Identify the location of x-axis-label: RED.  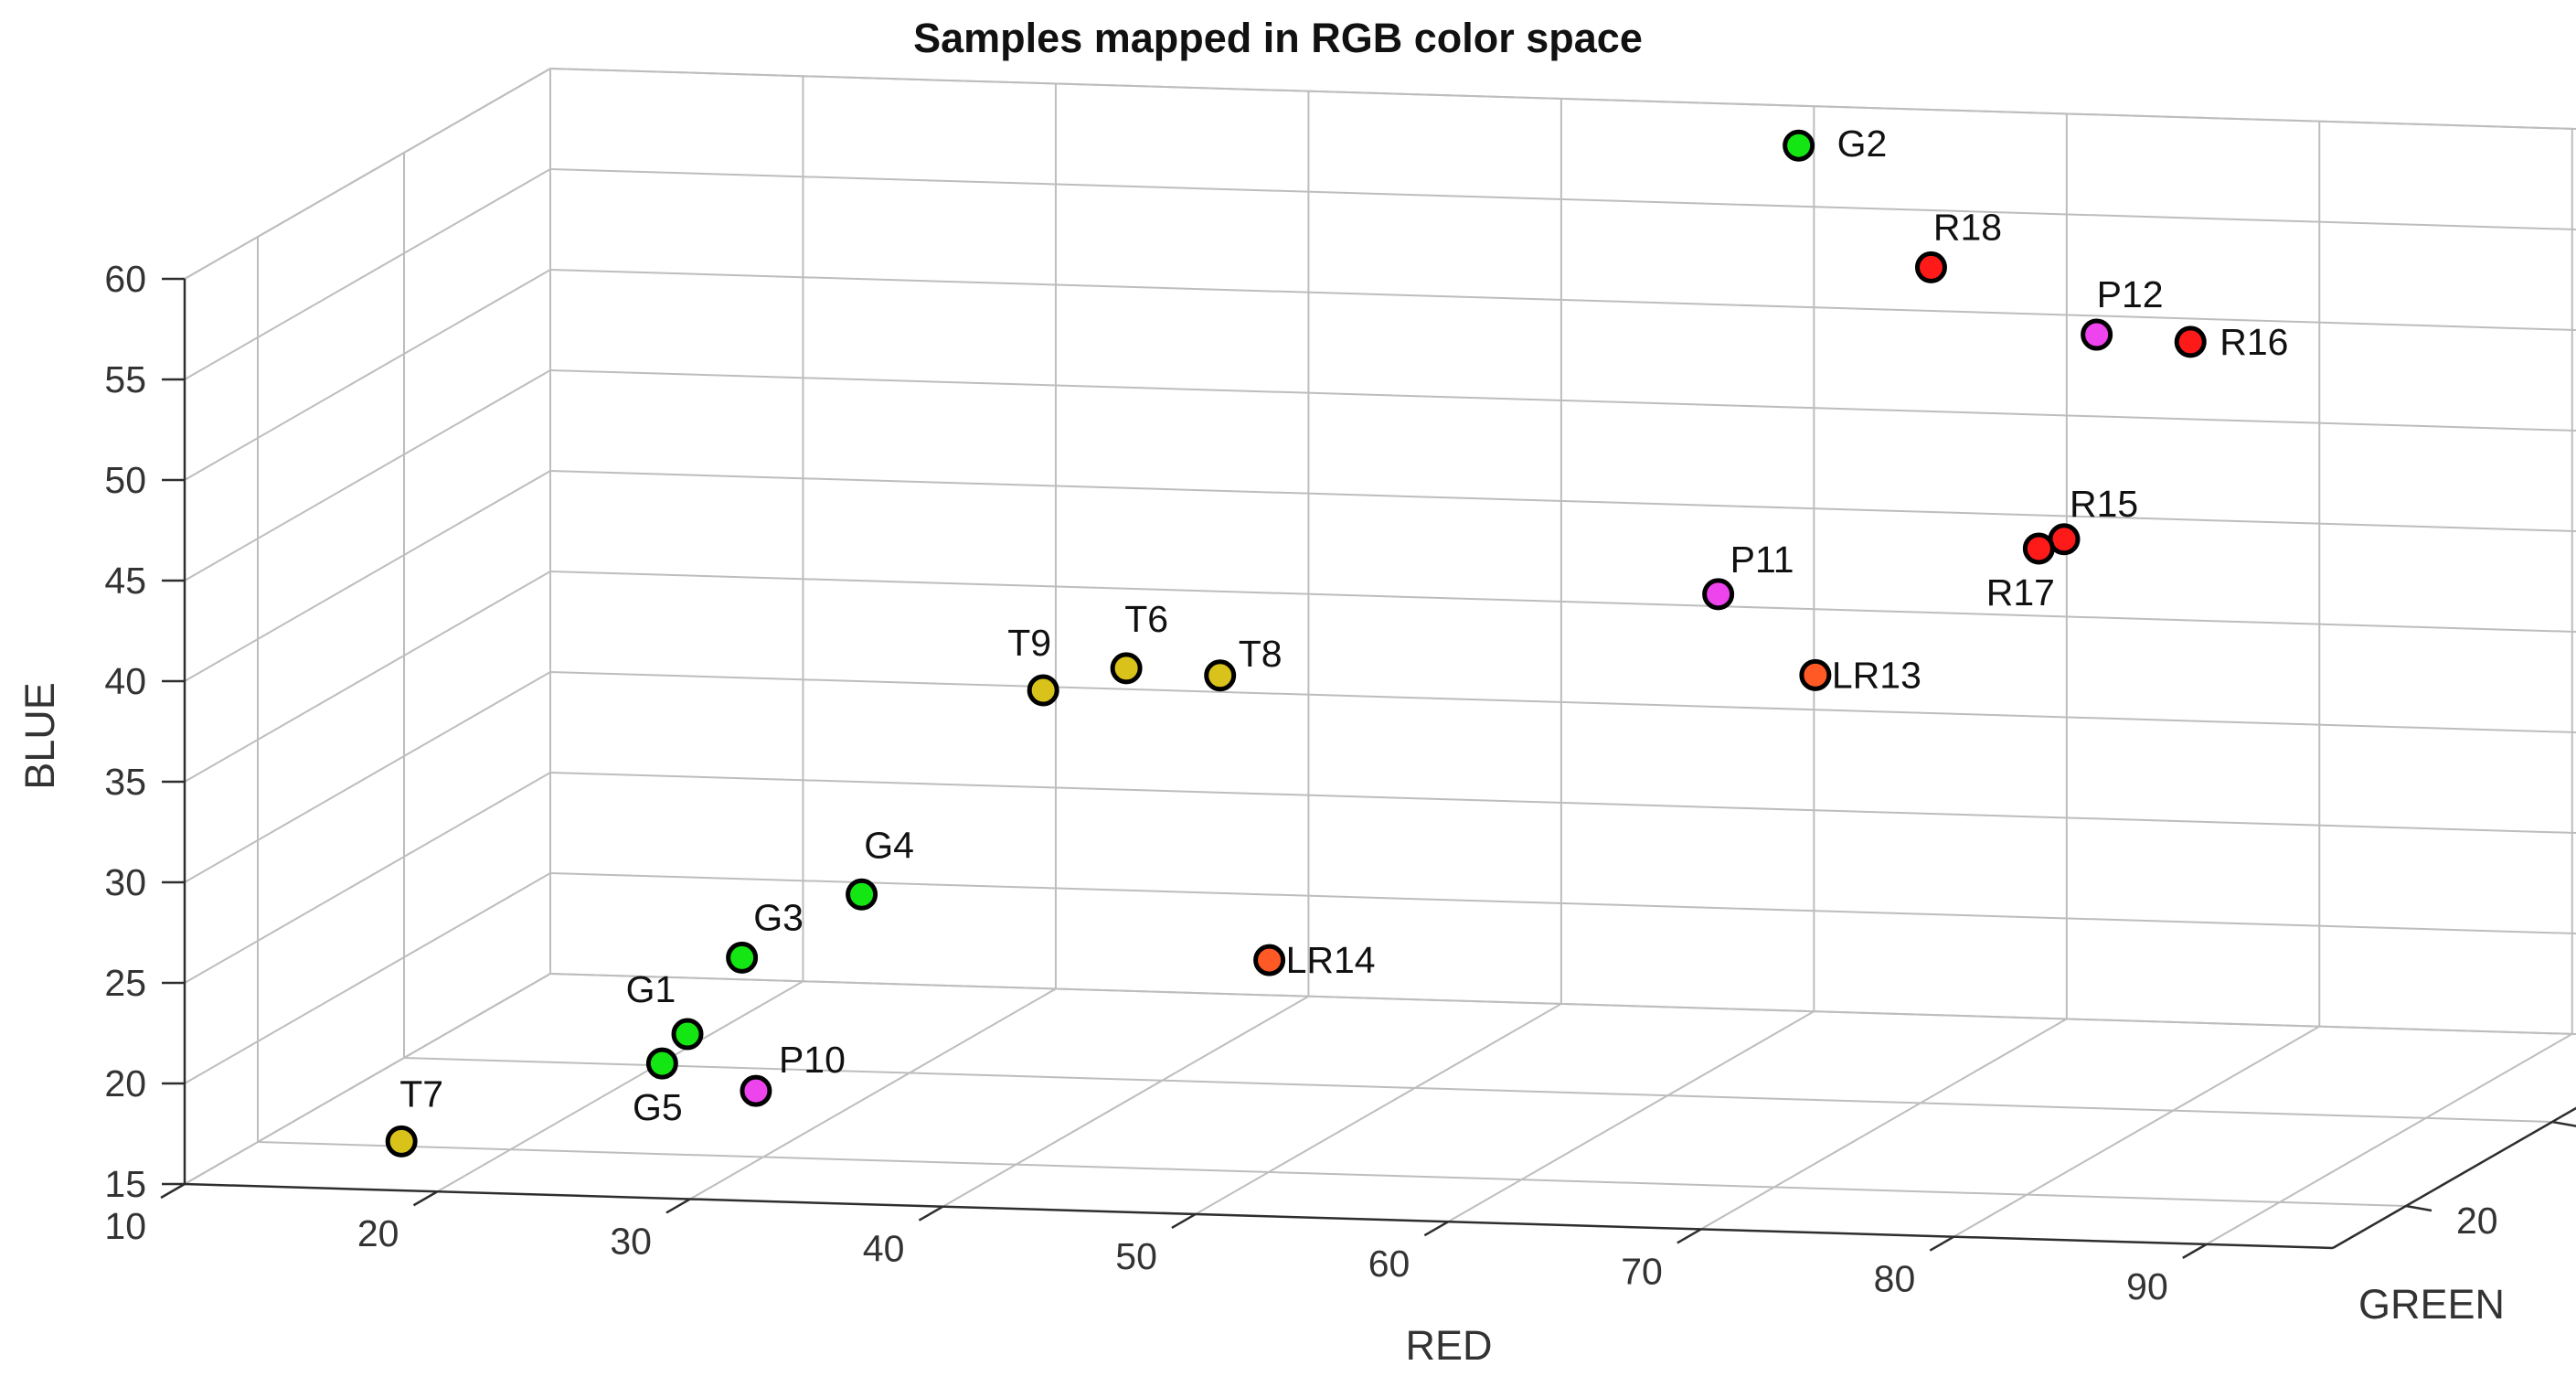
(1448, 1346).